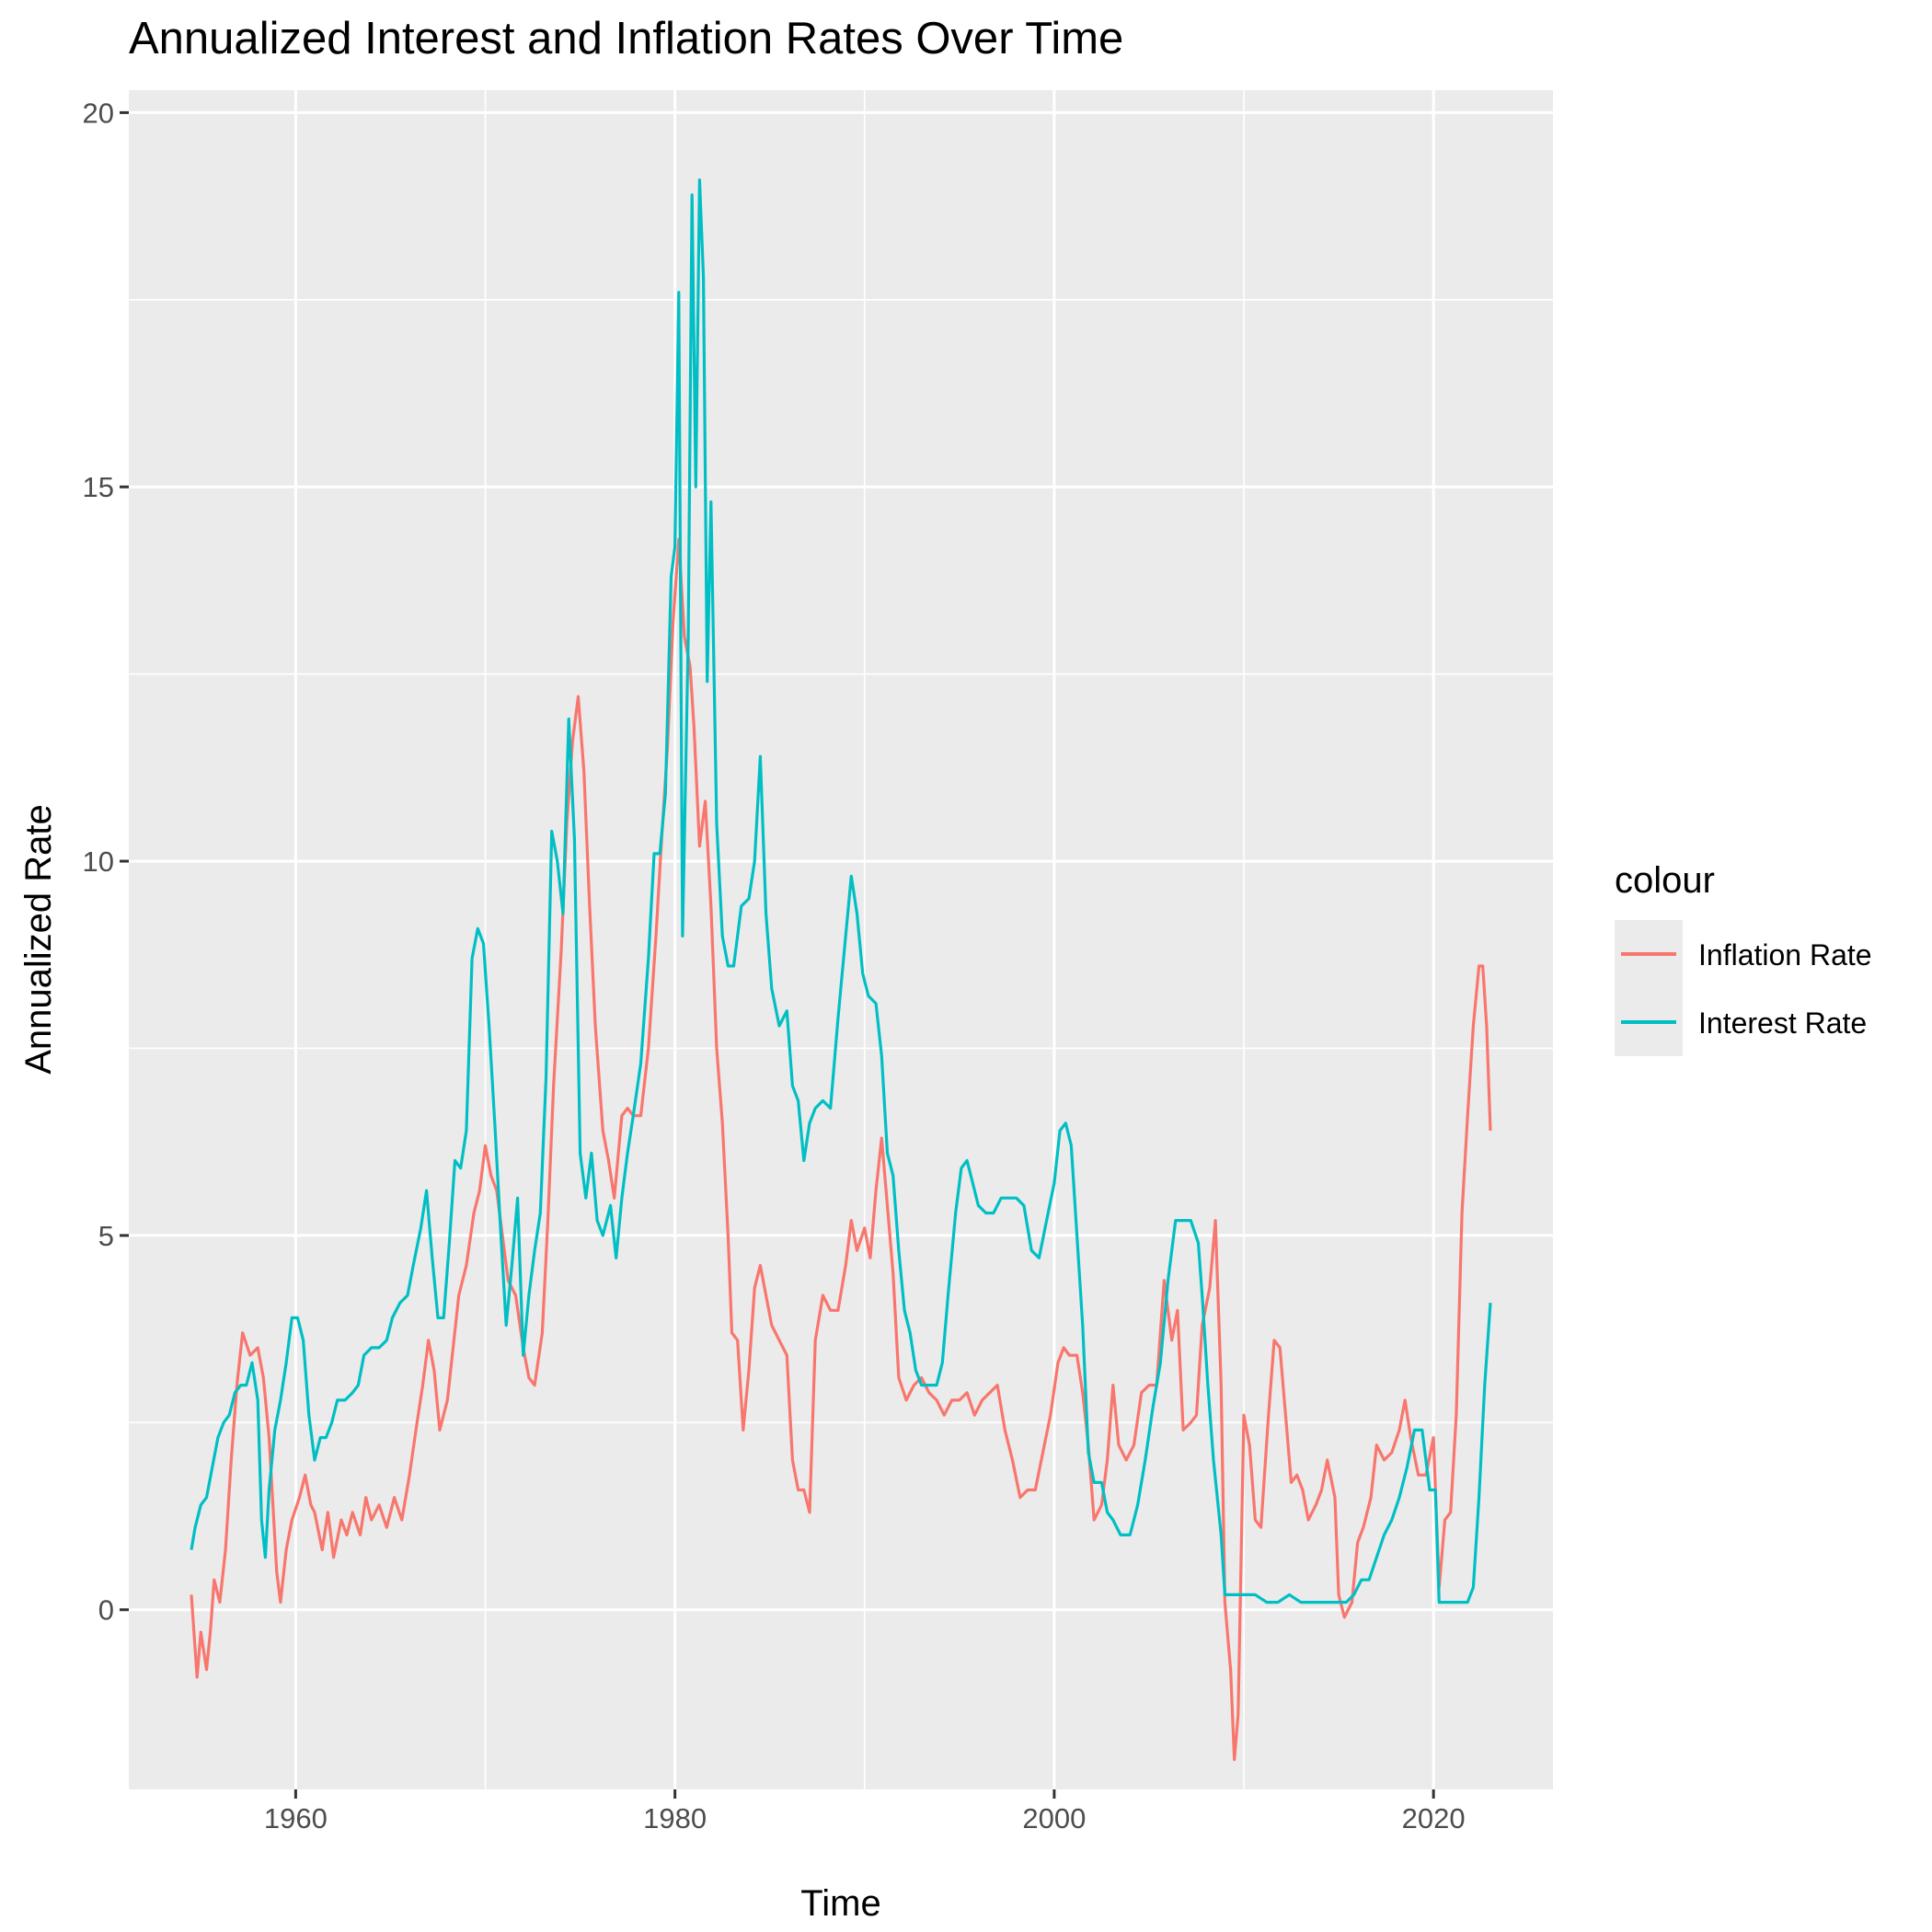  Describe the element at coordinates (1054, 1818) in the screenshot. I see `x-tick-label: 2000` at that location.